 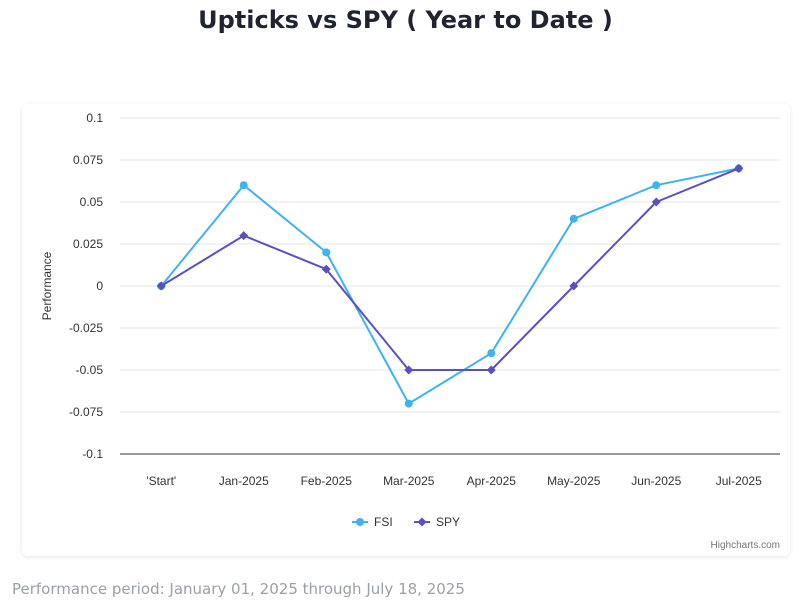 What do you see at coordinates (47, 285) in the screenshot?
I see `y-axis-title: Performance` at bounding box center [47, 285].